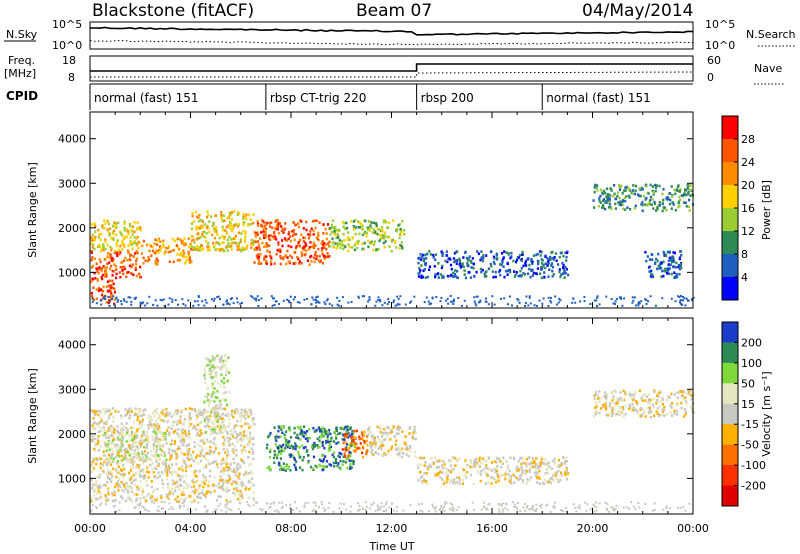 Image resolution: width=800 pixels, height=554 pixels. What do you see at coordinates (771, 34) in the screenshot?
I see `nsearch-label: N.Search` at bounding box center [771, 34].